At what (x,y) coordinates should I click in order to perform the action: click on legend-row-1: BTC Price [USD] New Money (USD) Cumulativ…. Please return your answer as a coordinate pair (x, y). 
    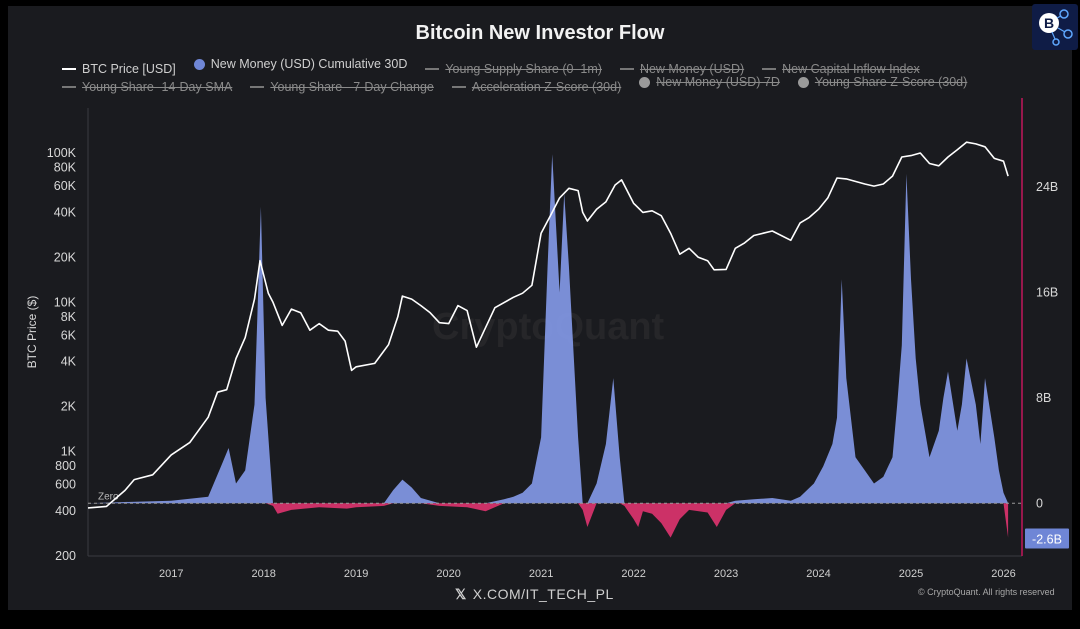
    Looking at the image, I should click on (500, 66).